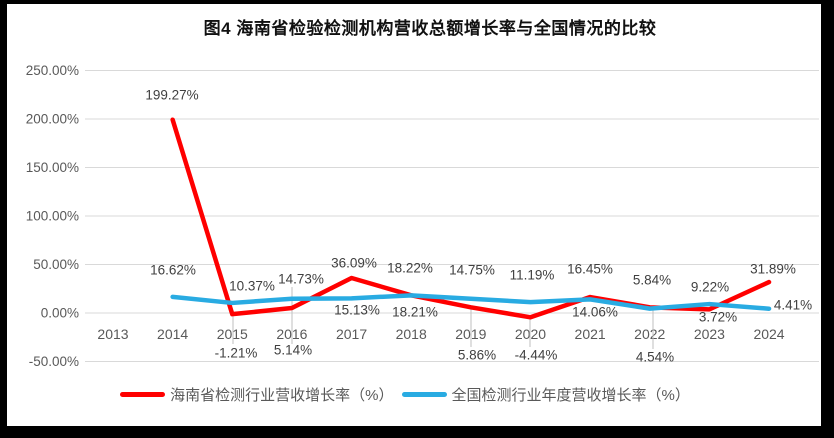 The height and width of the screenshot is (438, 834). What do you see at coordinates (415, 312) in the screenshot?
I see `data-label: 18.21%` at bounding box center [415, 312].